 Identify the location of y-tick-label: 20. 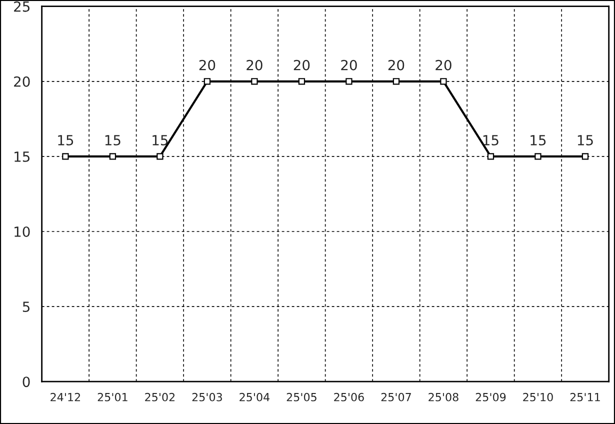
(22, 81).